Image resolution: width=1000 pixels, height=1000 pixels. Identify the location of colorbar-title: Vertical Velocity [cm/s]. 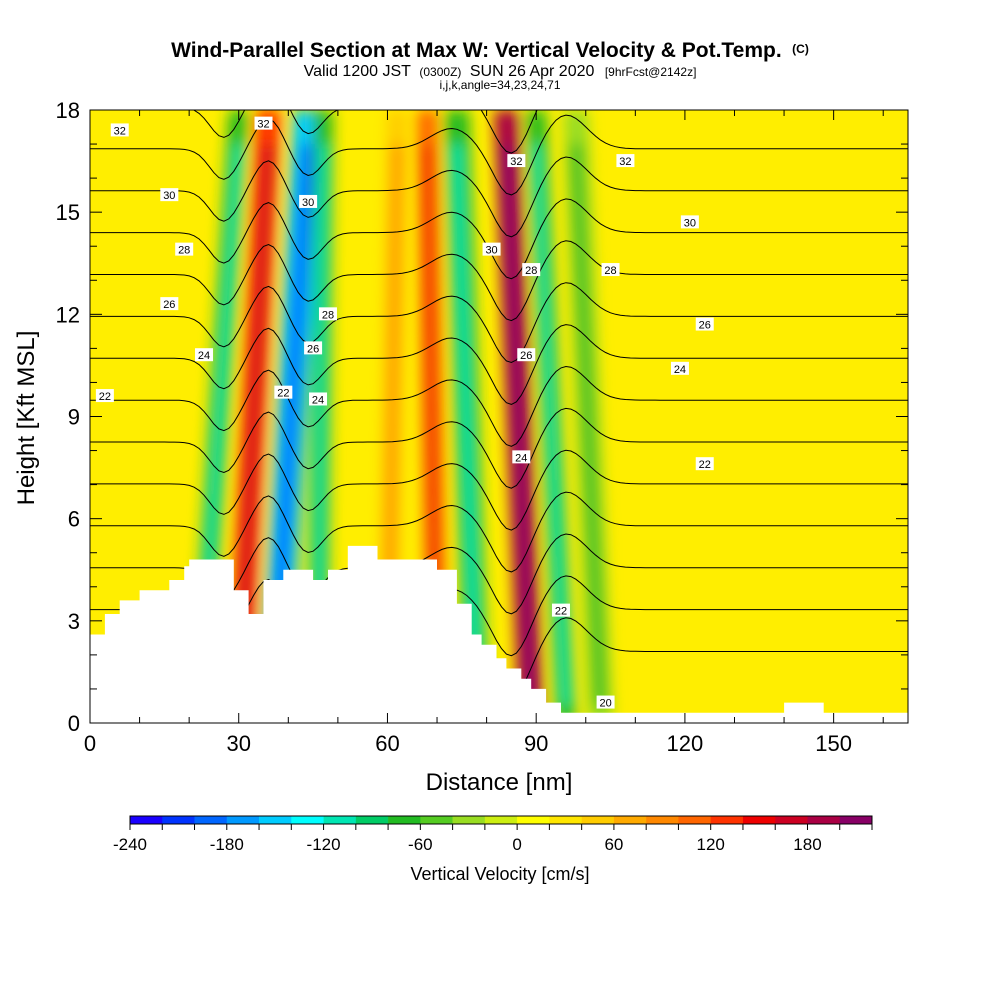
(499, 874).